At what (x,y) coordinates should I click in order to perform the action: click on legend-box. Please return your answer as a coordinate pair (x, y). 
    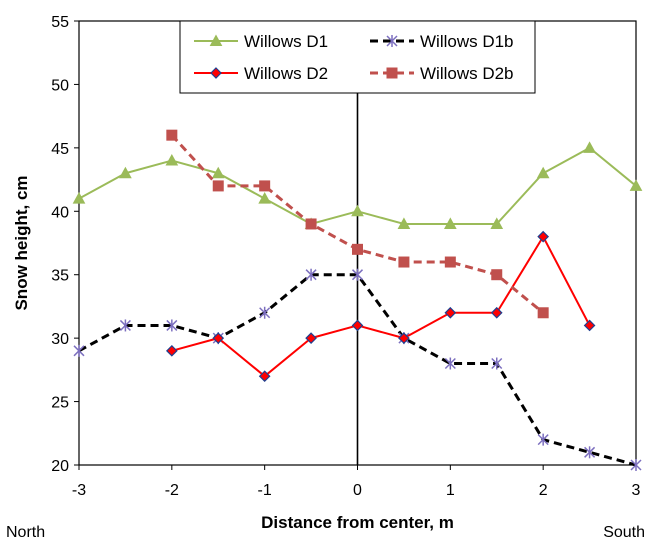
    Looking at the image, I should click on (357, 57).